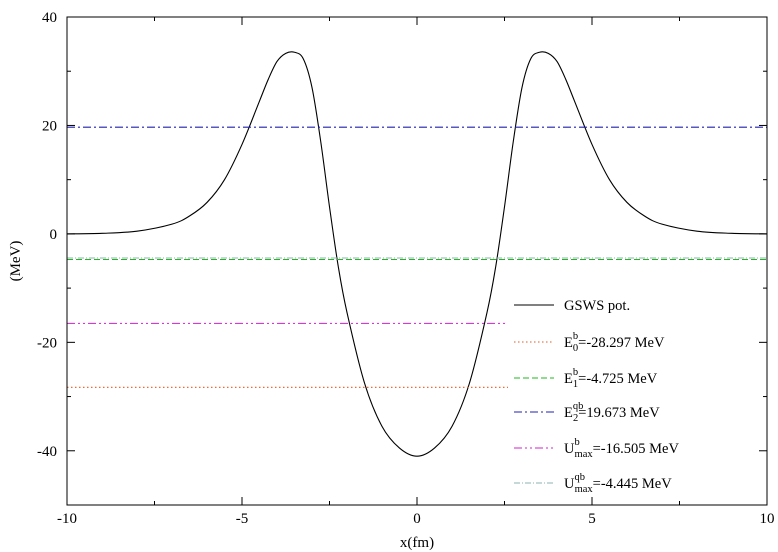 Image resolution: width=778 pixels, height=552 pixels. Describe the element at coordinates (16, 261) in the screenshot. I see `y-axis-label: (MeV)` at that location.